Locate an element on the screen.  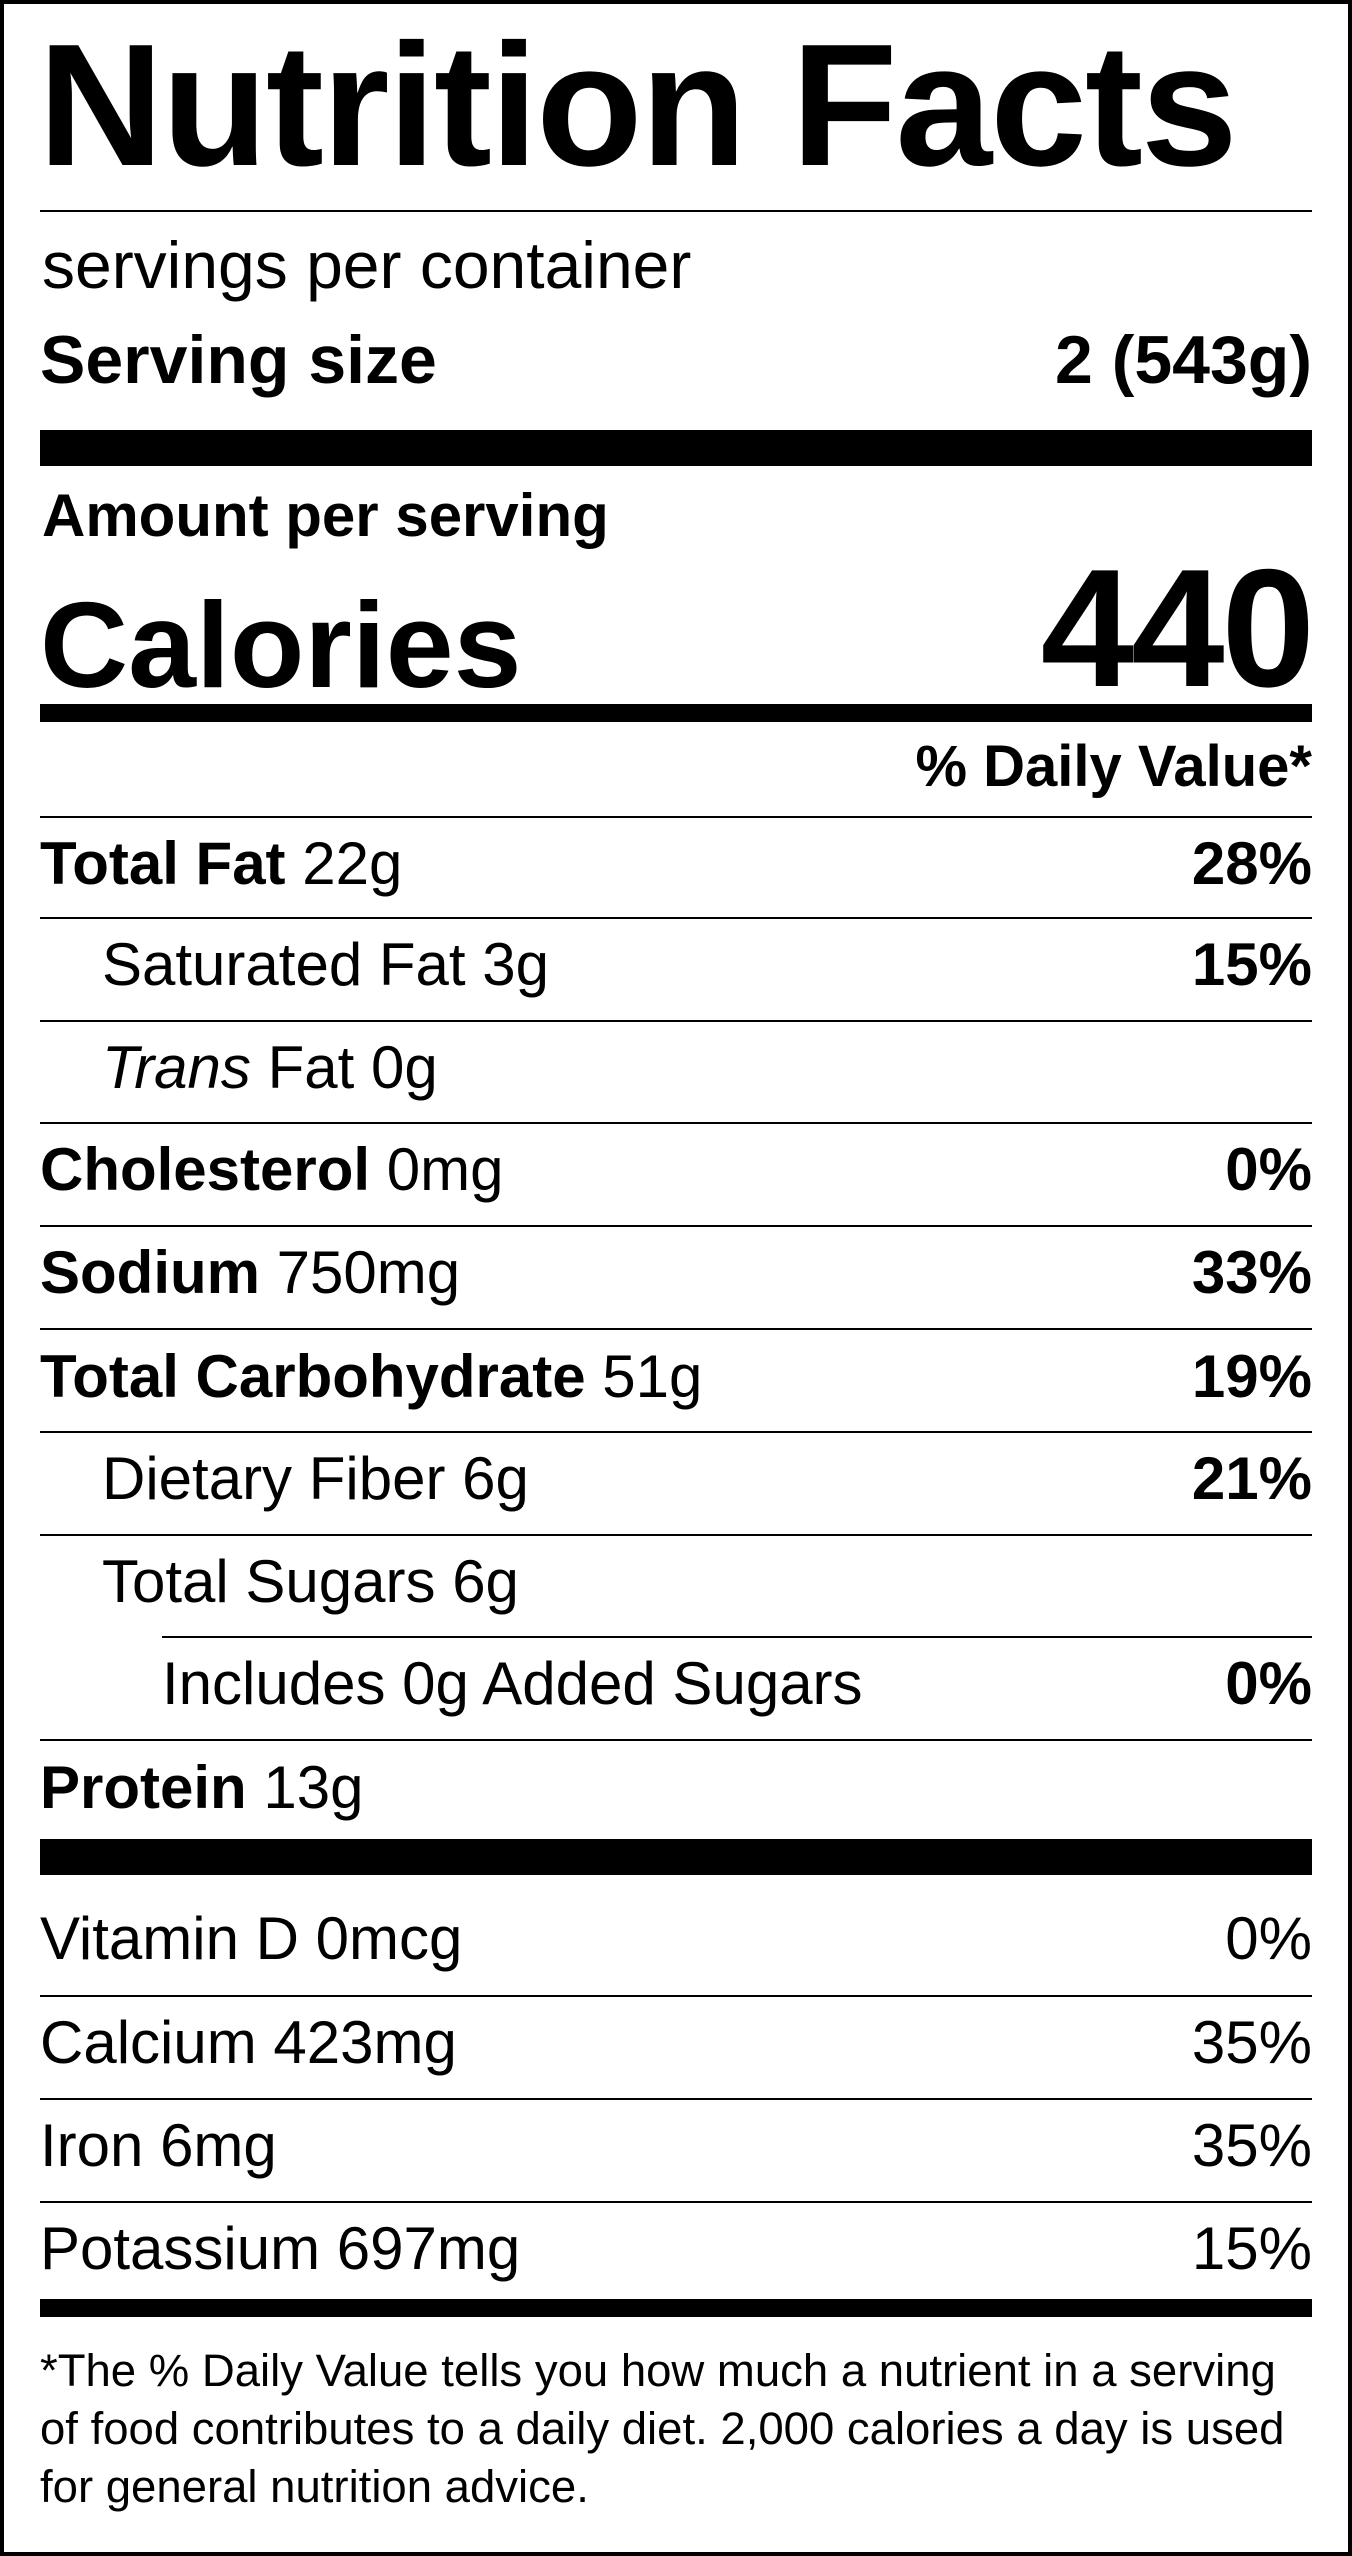
nutrient-label: Cholesterol is located at coordinates (205, 1169).